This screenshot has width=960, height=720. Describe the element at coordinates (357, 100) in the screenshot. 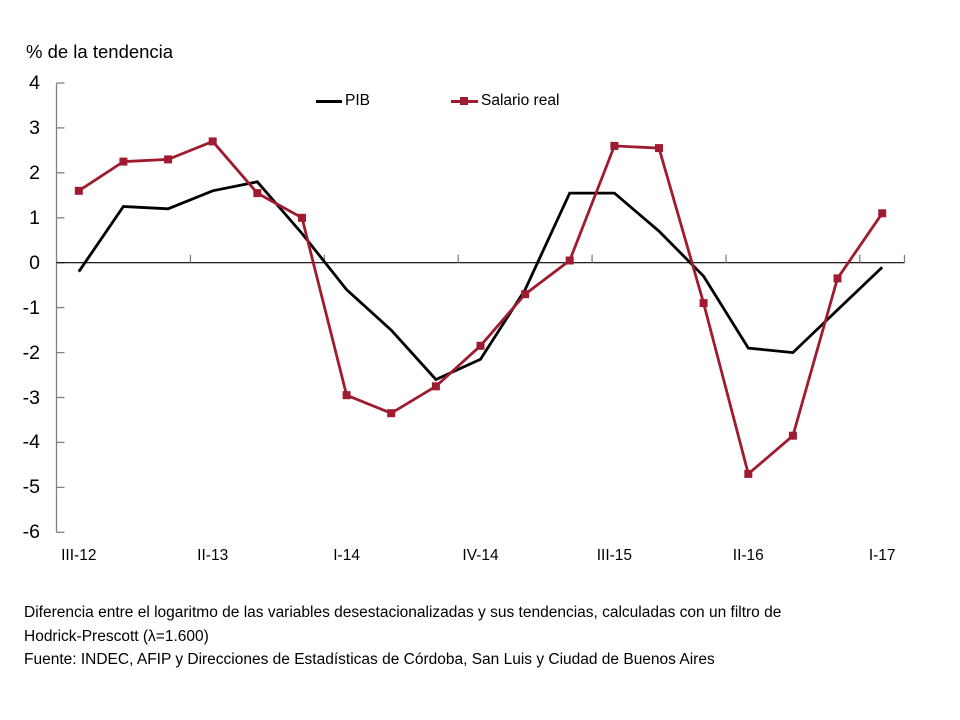

I see `legend-label-pib: PIB` at that location.